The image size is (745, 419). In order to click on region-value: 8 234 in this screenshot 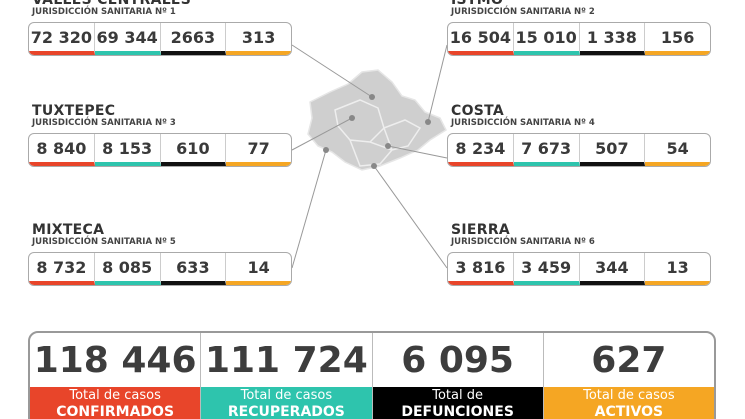, I will do `click(481, 150)`.